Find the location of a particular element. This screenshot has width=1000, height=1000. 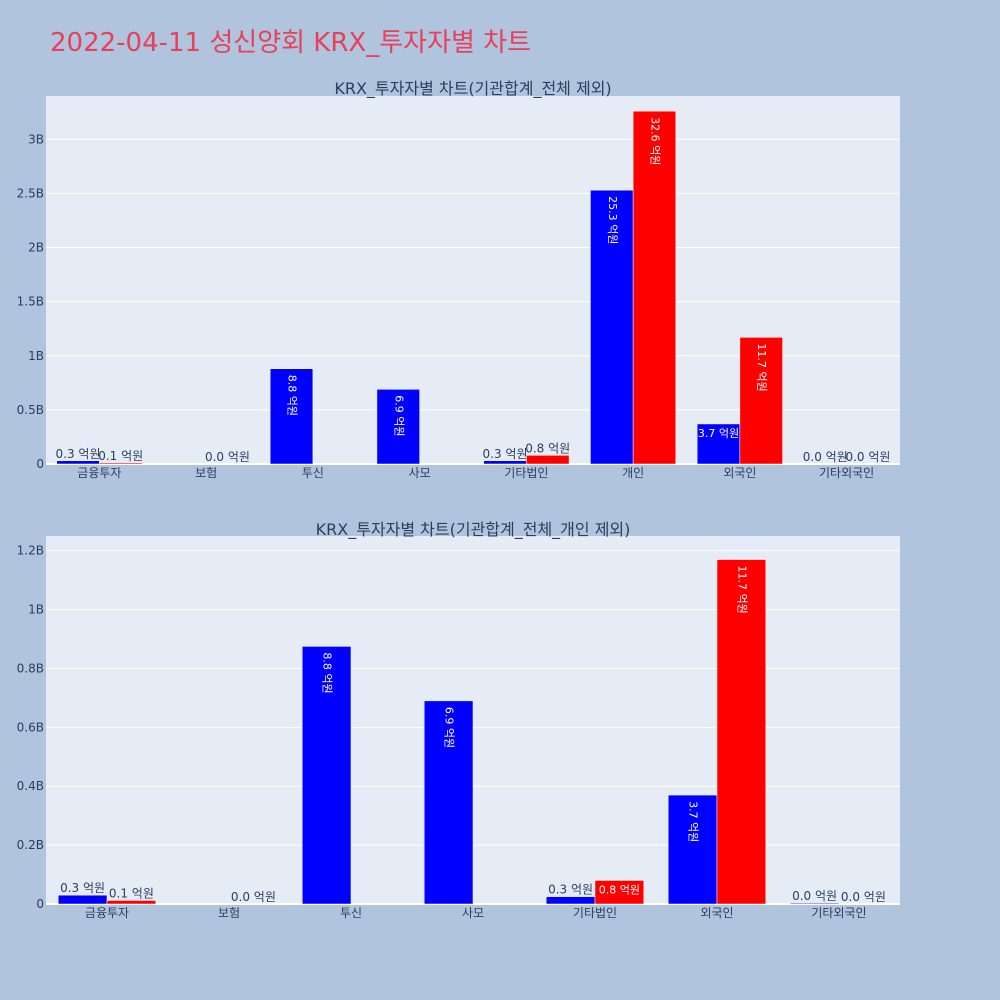

y-tick-label: 2B is located at coordinates (36, 248).